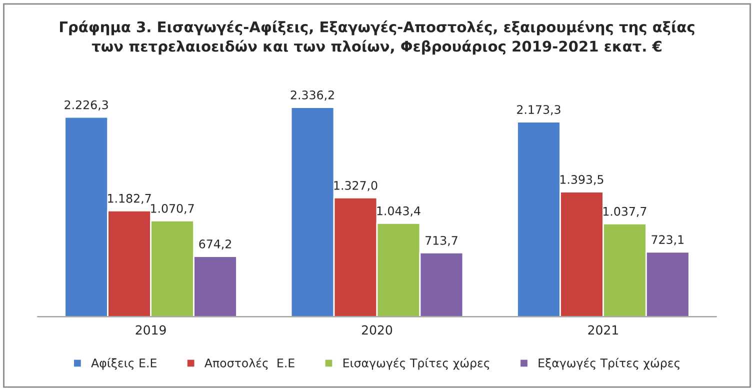  I want to click on data-label: 1.043,4, so click(398, 211).